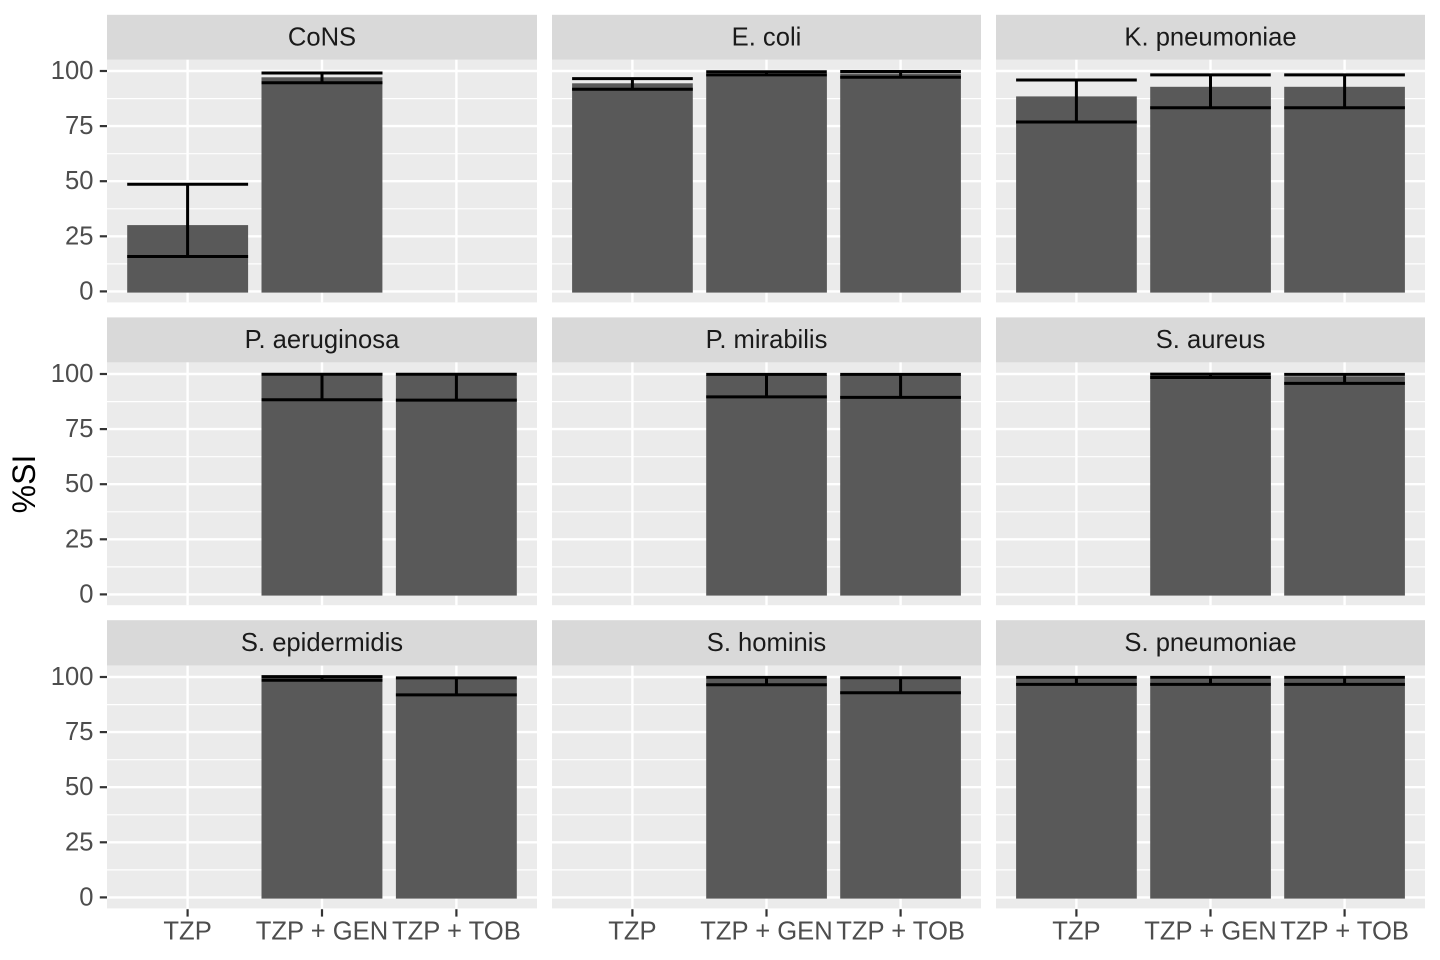  I want to click on svg-text: P. mirabilis, so click(767, 340).